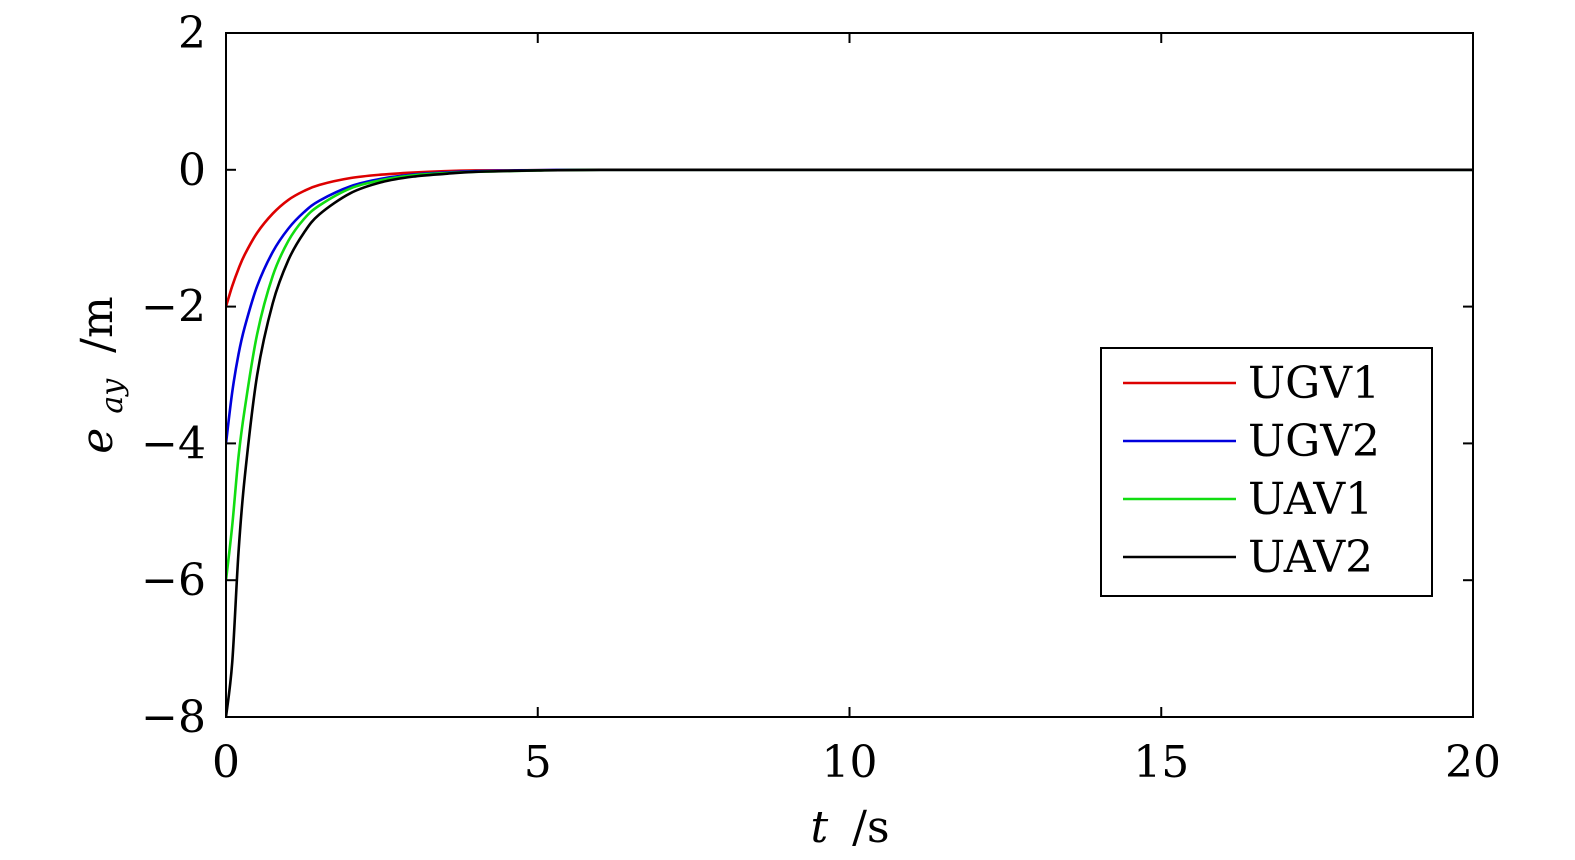  Describe the element at coordinates (112, 396) in the screenshot. I see `y-axis-label-sub: ay` at that location.